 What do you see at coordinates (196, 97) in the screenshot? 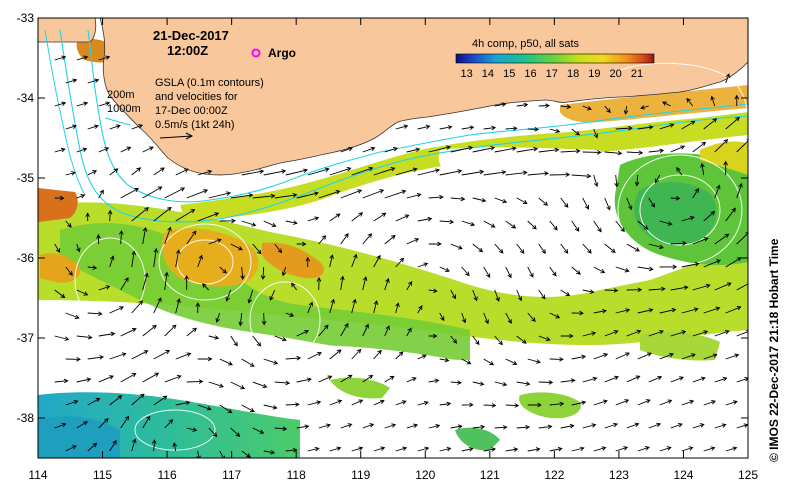
I see `gsla-text-line2: and velocities for` at bounding box center [196, 97].